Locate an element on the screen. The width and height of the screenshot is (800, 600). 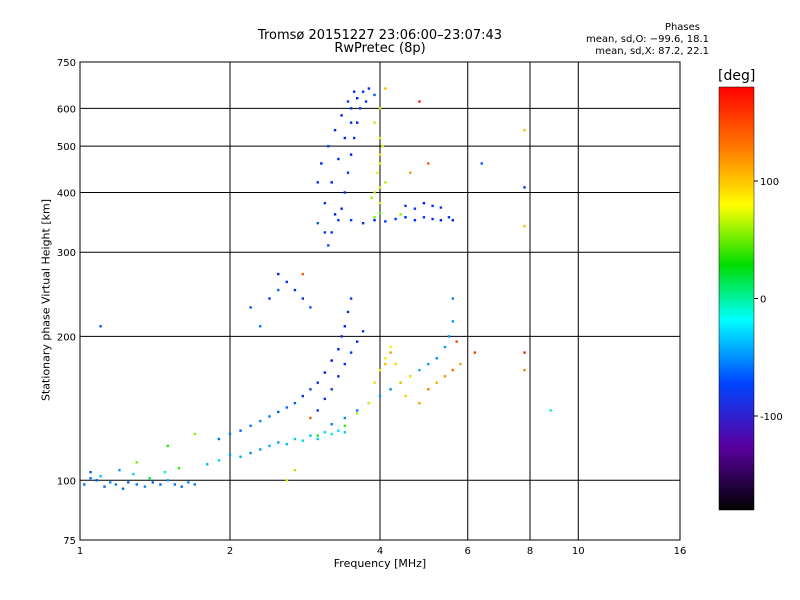
x-tick-label: 1 is located at coordinates (80, 551).